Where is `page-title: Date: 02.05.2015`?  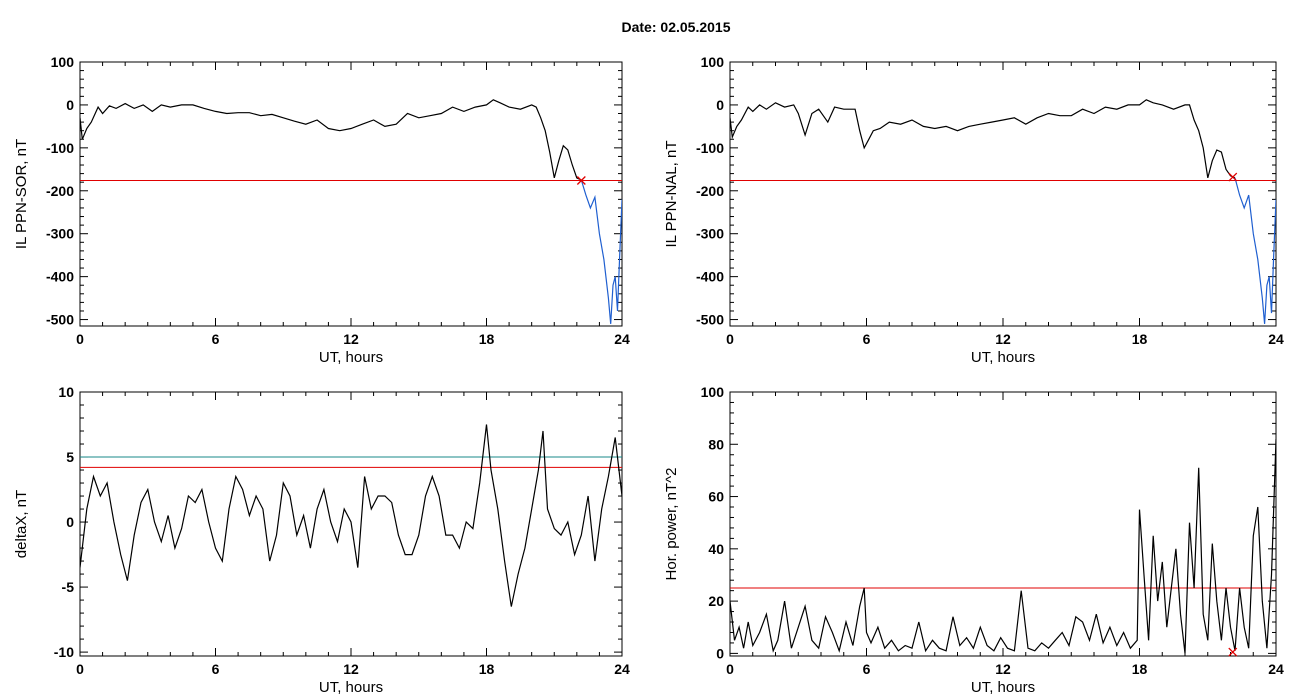
page-title: Date: 02.05.2015 is located at coordinates (650, 27).